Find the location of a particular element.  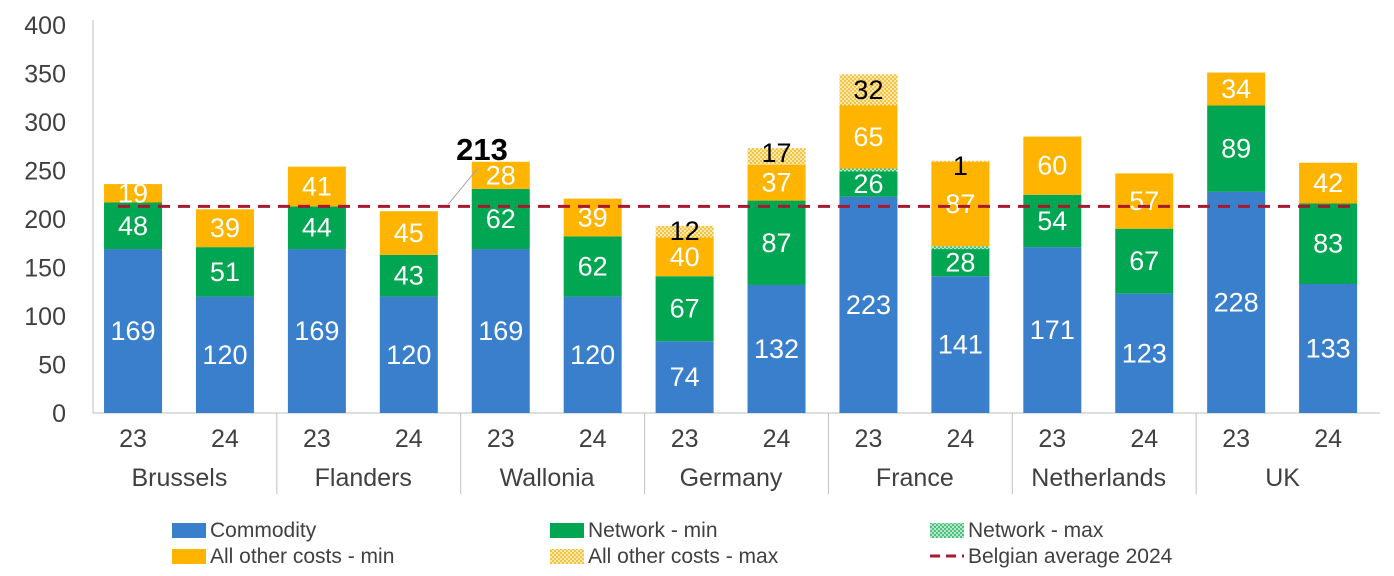

data-label: 65 is located at coordinates (868, 137).